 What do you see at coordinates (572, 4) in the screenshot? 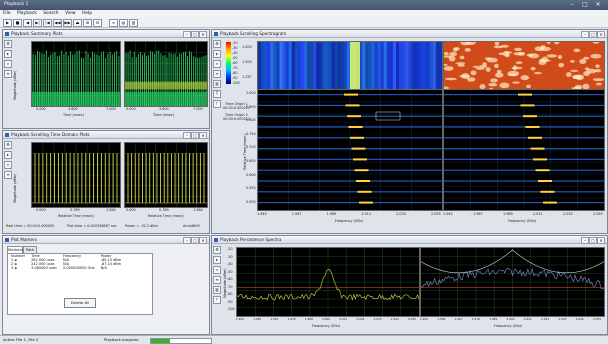
I see `minimize-button: –` at bounding box center [572, 4].